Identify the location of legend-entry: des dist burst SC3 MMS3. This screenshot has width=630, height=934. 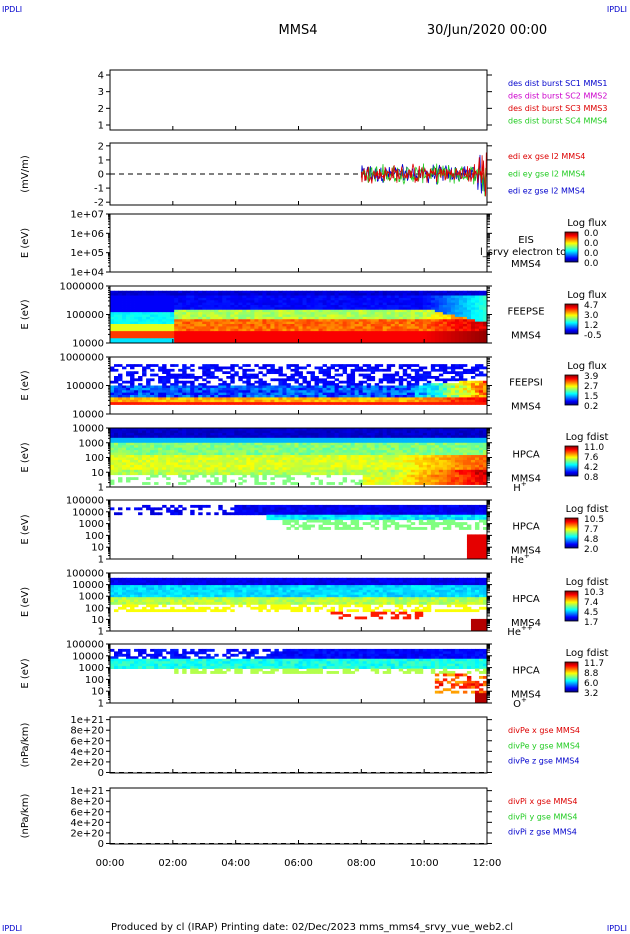
(557, 108).